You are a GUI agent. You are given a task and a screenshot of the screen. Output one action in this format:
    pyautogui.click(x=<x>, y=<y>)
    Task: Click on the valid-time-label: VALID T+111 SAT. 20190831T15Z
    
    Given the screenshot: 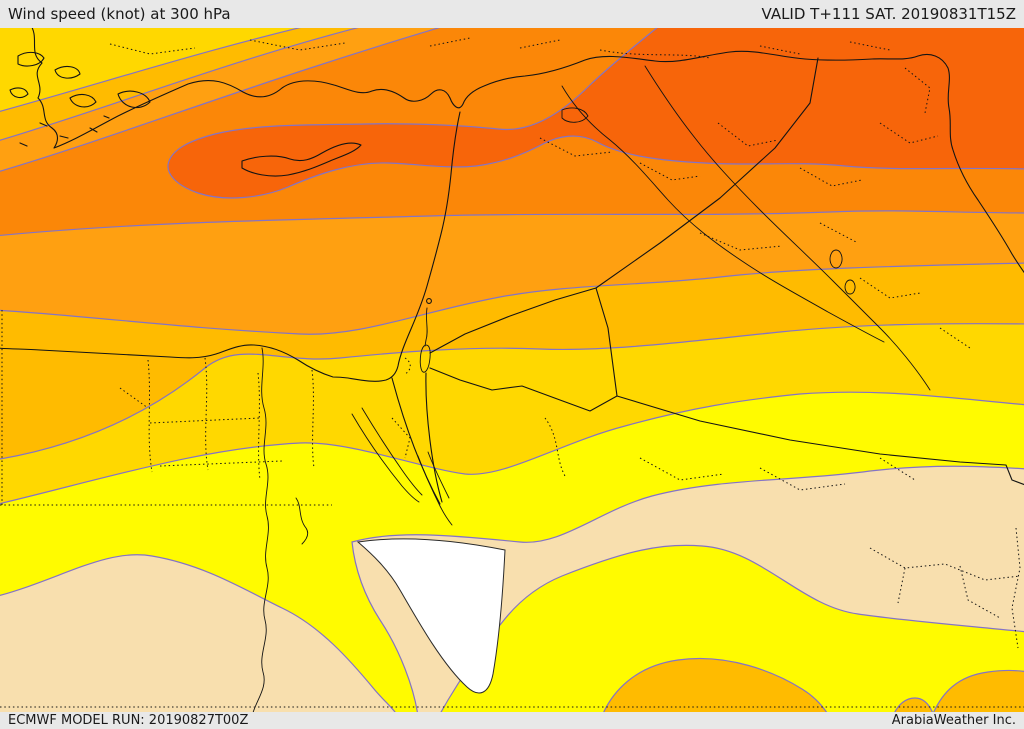 What is the action you would take?
    pyautogui.click(x=888, y=14)
    